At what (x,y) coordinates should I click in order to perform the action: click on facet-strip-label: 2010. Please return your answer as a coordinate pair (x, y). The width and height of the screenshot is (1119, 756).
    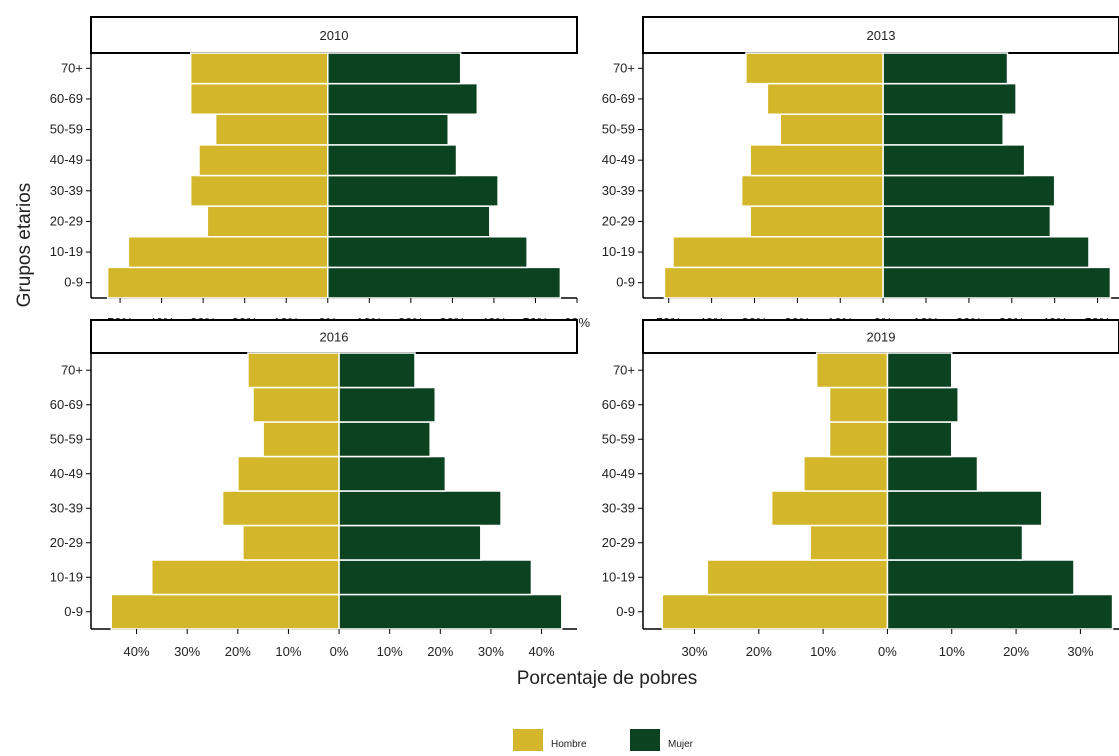
    Looking at the image, I should click on (334, 35).